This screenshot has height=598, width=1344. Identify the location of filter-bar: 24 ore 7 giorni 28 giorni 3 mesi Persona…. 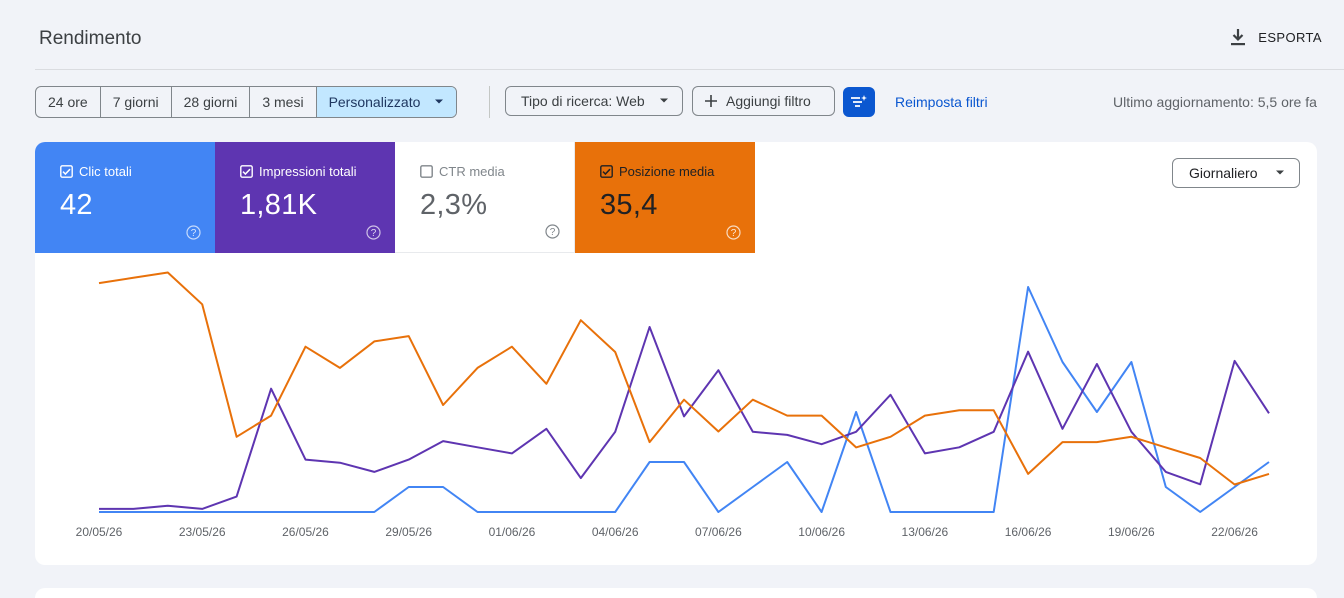
(689, 102).